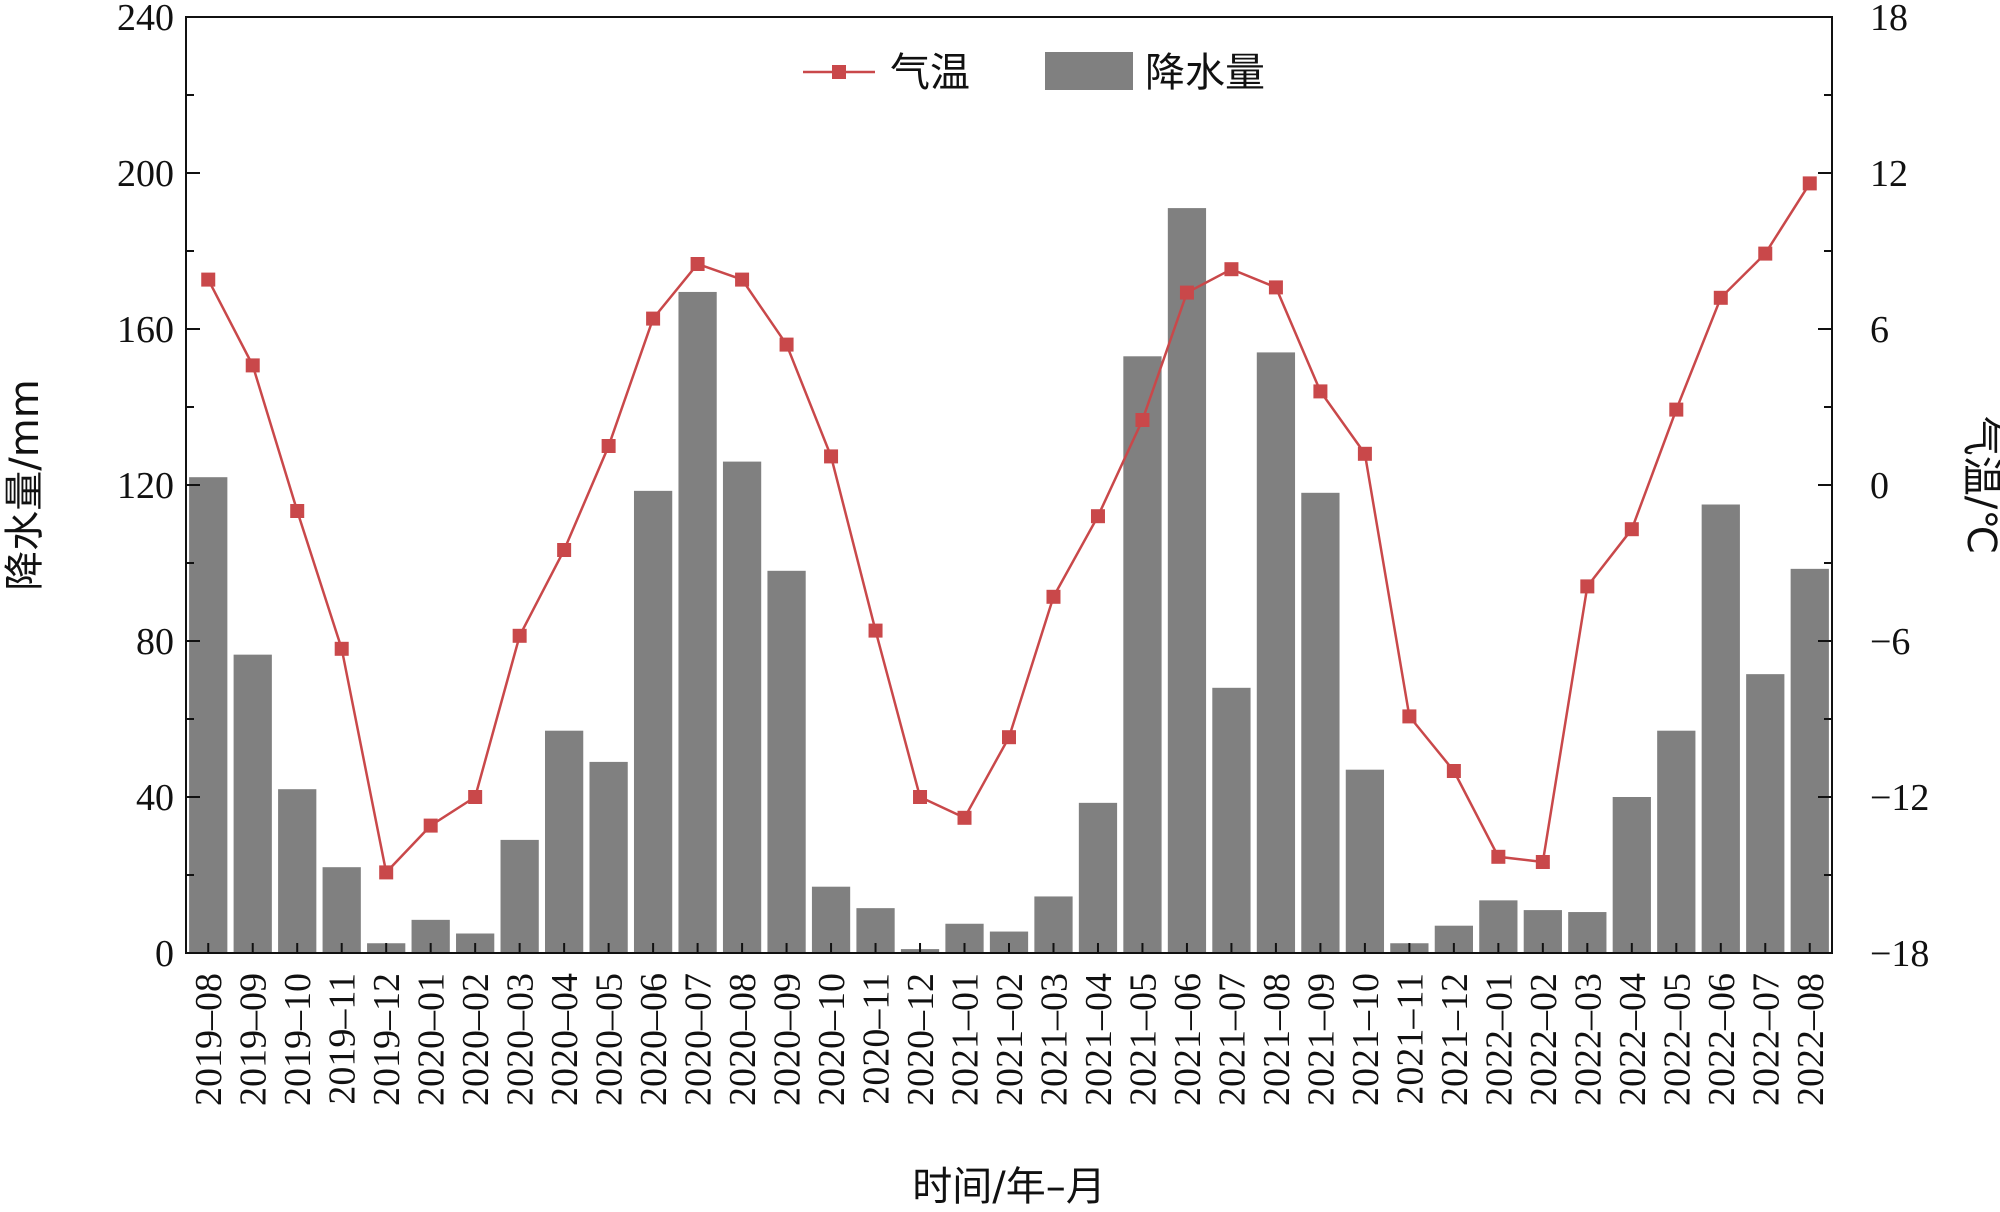 This screenshot has width=2000, height=1212. Describe the element at coordinates (387, 1039) in the screenshot. I see `x-axis-tick-label: 2019–12` at that location.